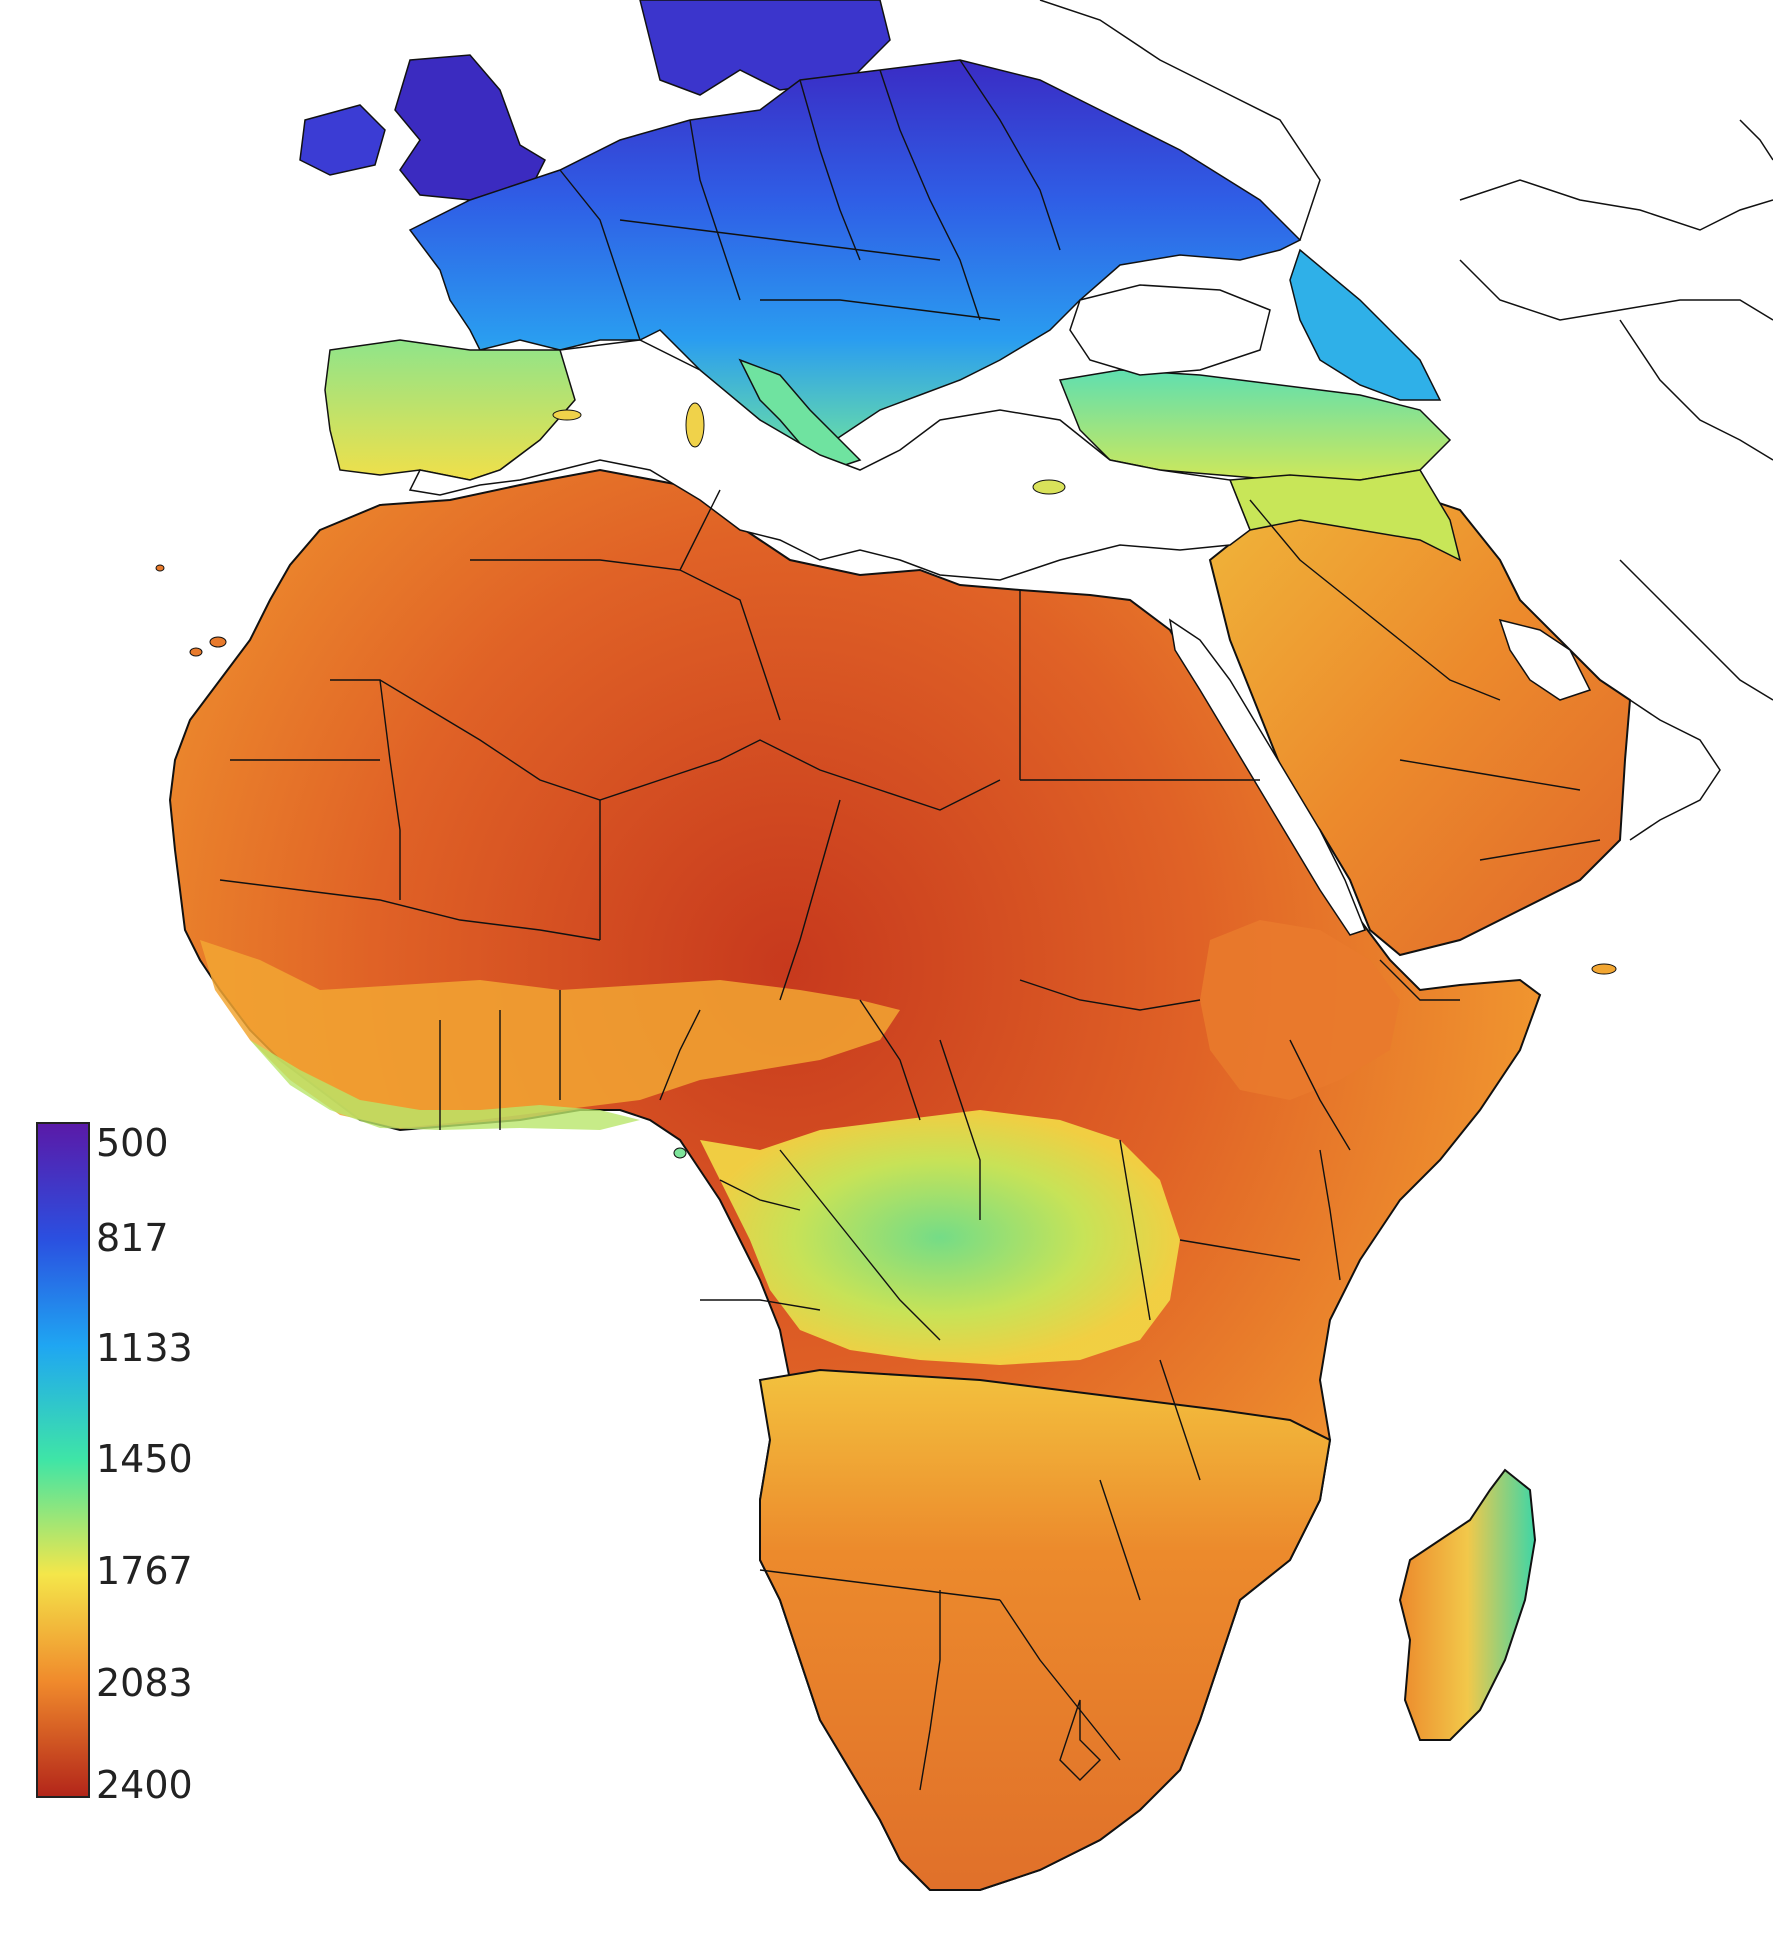 This screenshot has width=1773, height=1933. Describe the element at coordinates (550, 1034) in the screenshot. I see `west-africa-sahel` at that location.